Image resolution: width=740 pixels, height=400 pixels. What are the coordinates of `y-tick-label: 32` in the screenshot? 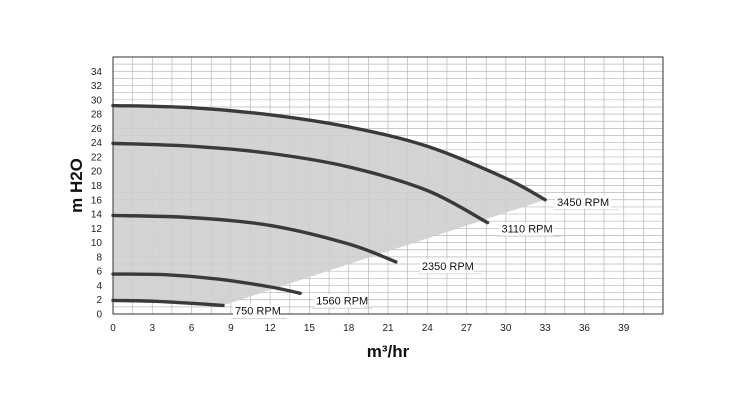 It's located at (97, 86).